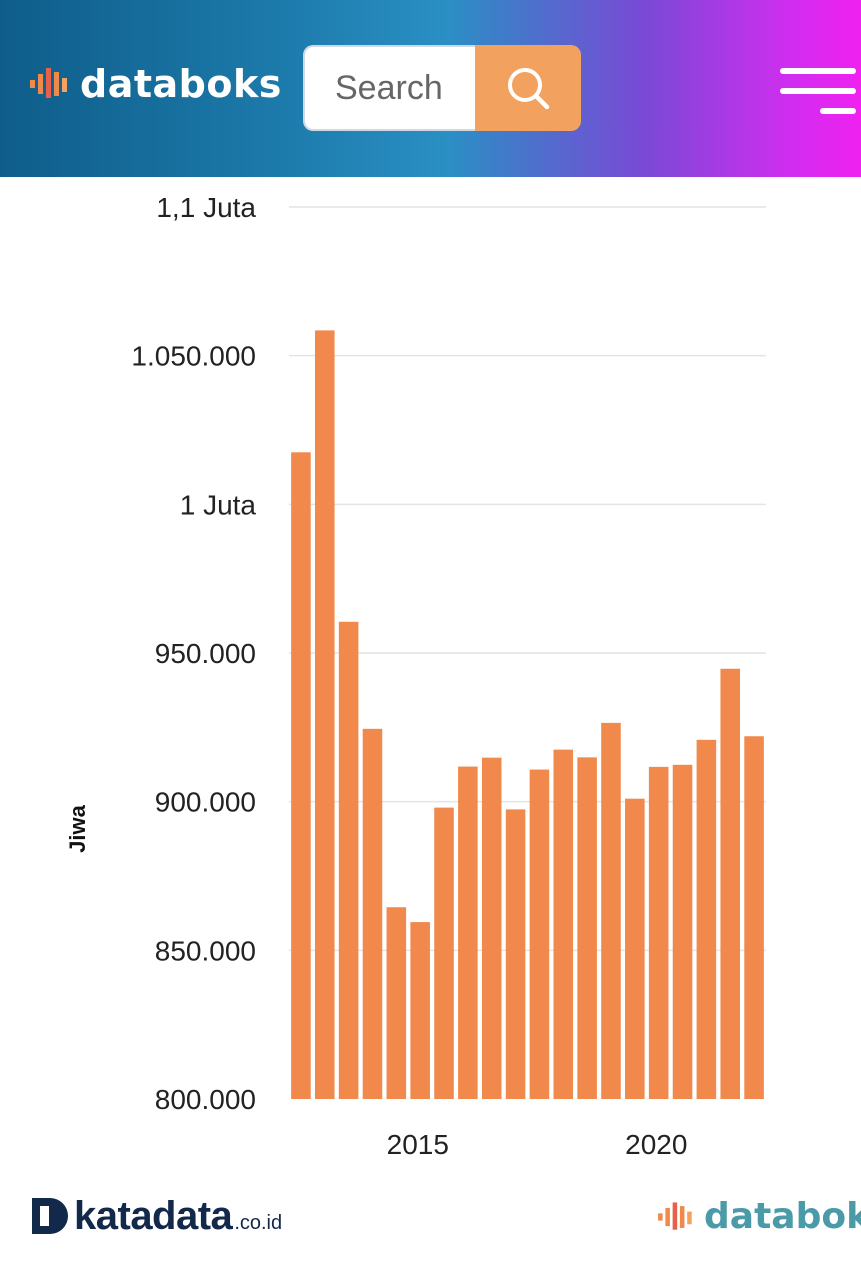  What do you see at coordinates (193, 356) in the screenshot?
I see `y-tick-label: 1.050.000` at bounding box center [193, 356].